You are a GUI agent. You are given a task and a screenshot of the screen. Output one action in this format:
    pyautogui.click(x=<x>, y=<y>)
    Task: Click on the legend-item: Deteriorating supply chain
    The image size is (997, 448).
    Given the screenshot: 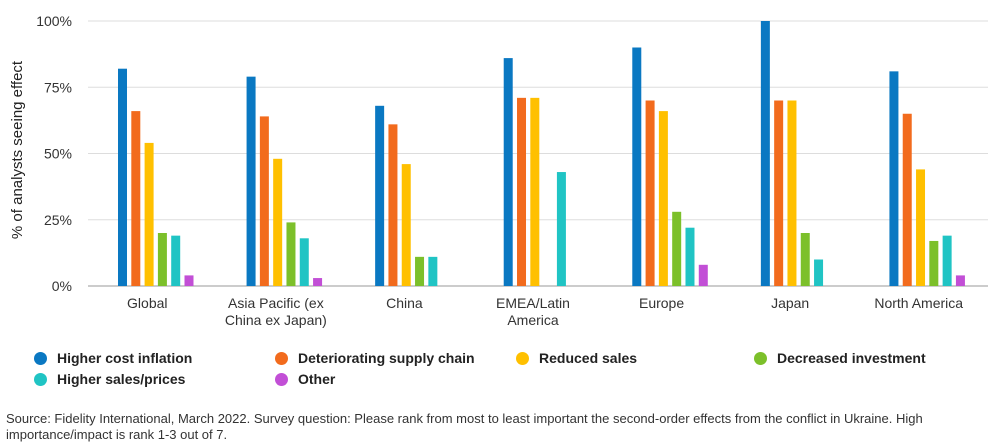 What is the action you would take?
    pyautogui.click(x=375, y=358)
    